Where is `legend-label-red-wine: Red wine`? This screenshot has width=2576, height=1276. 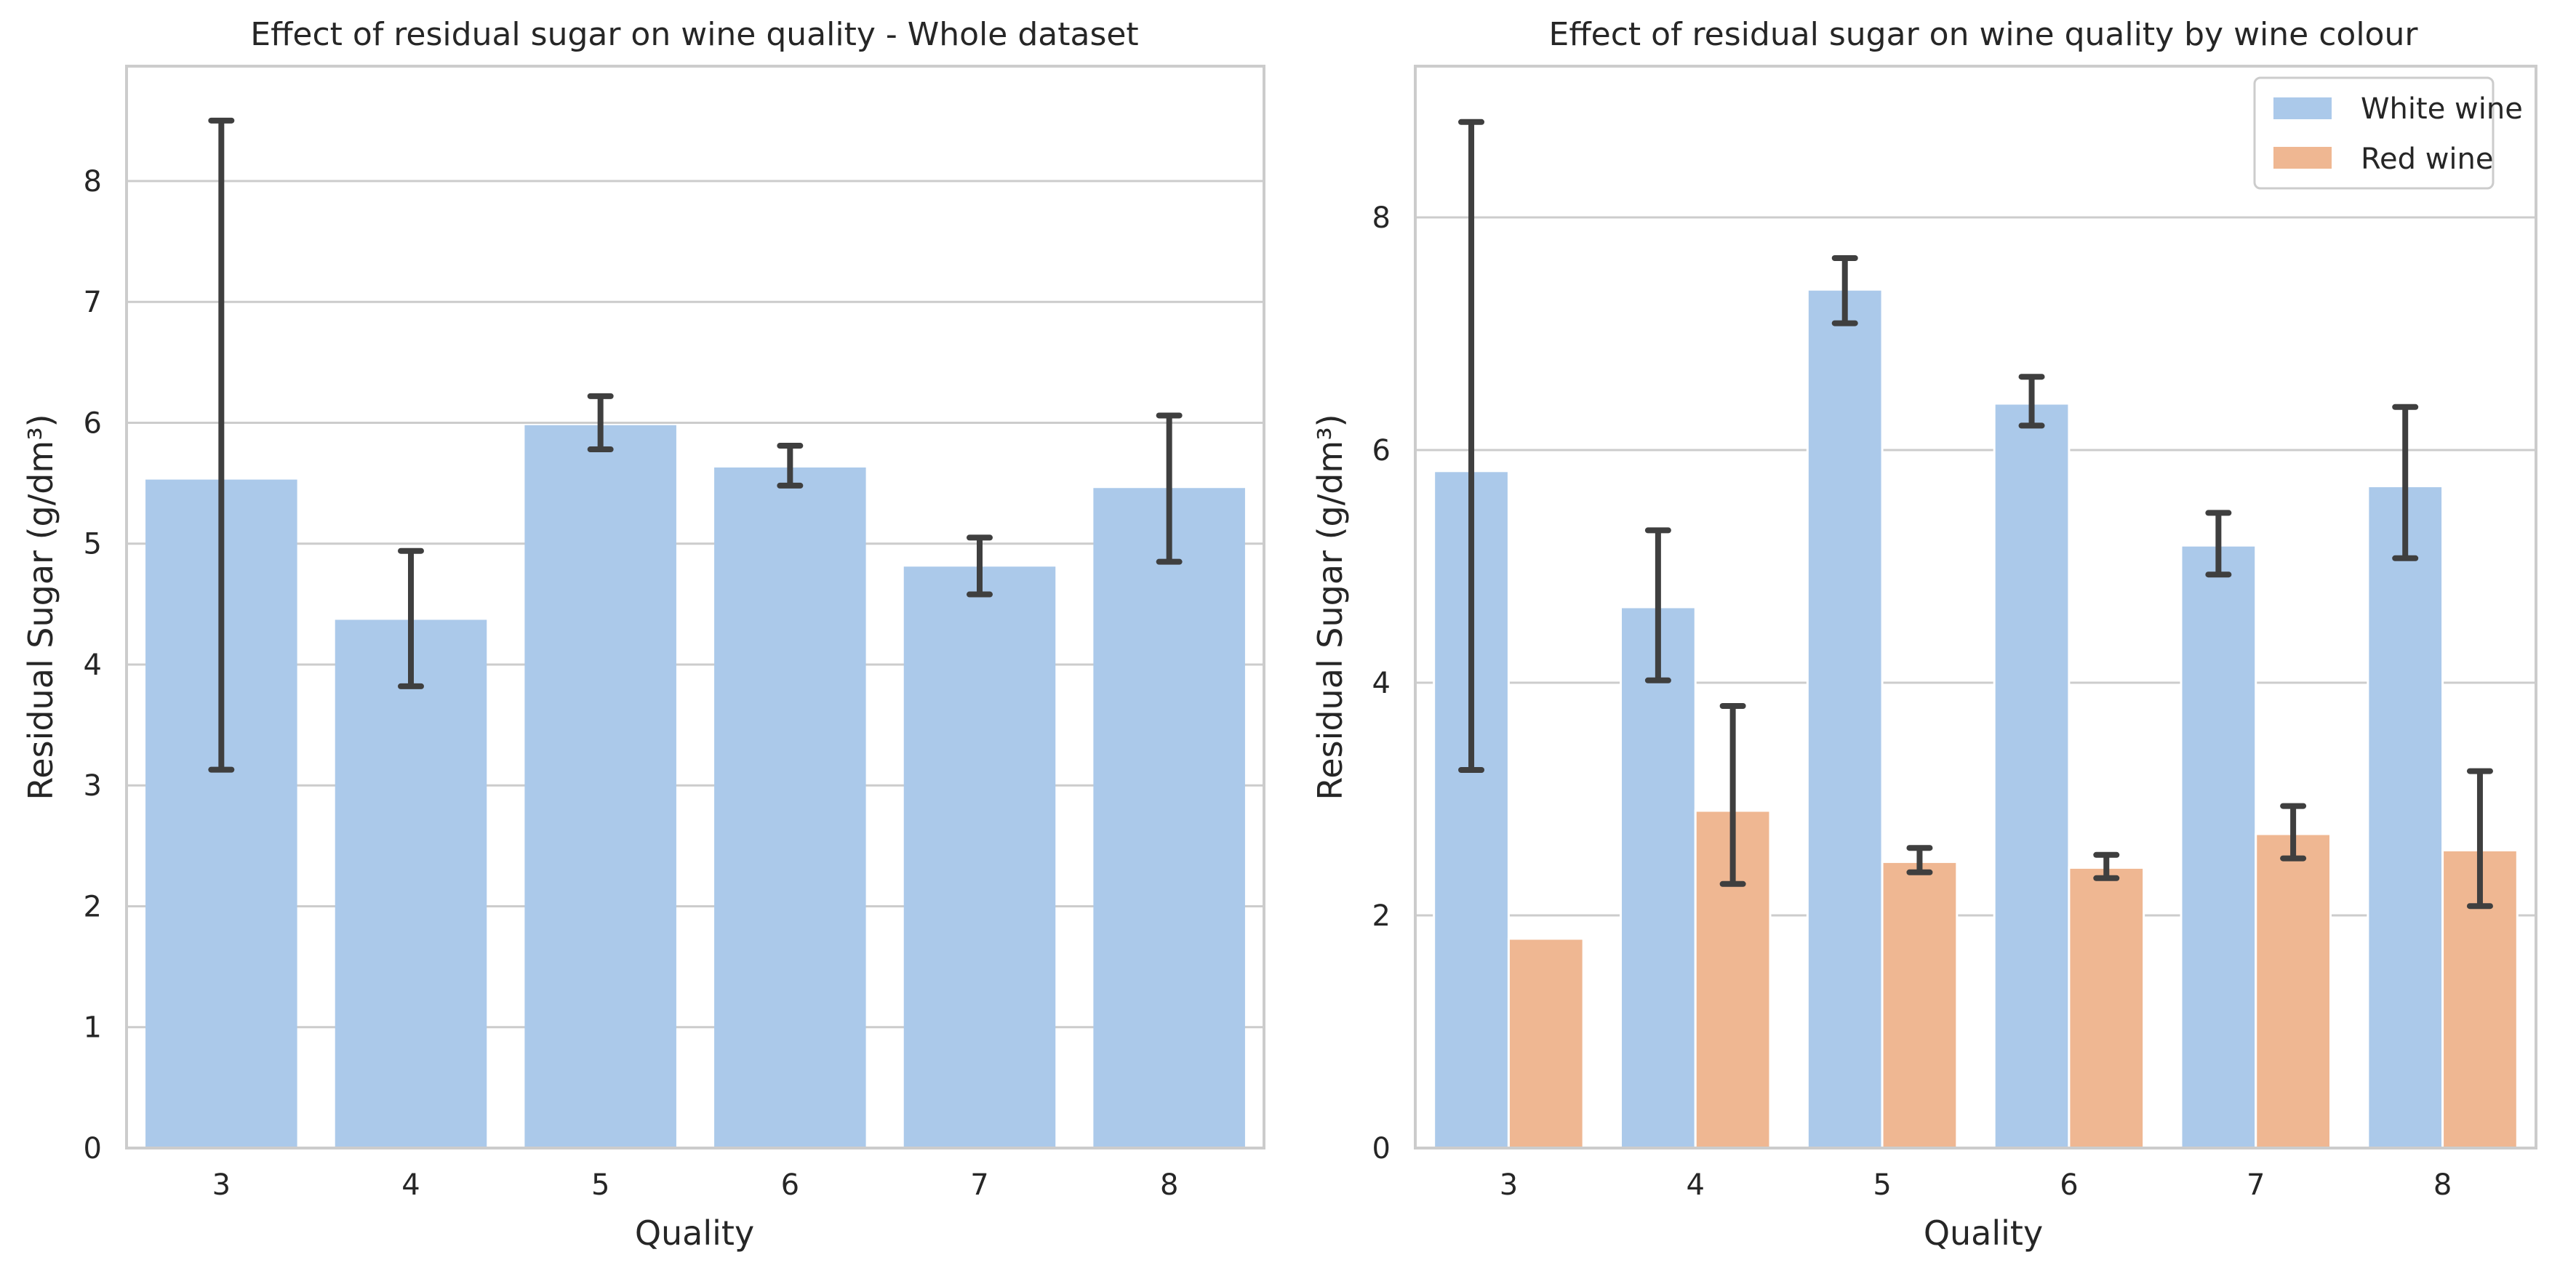 legend-label-red-wine: Red wine is located at coordinates (2427, 159).